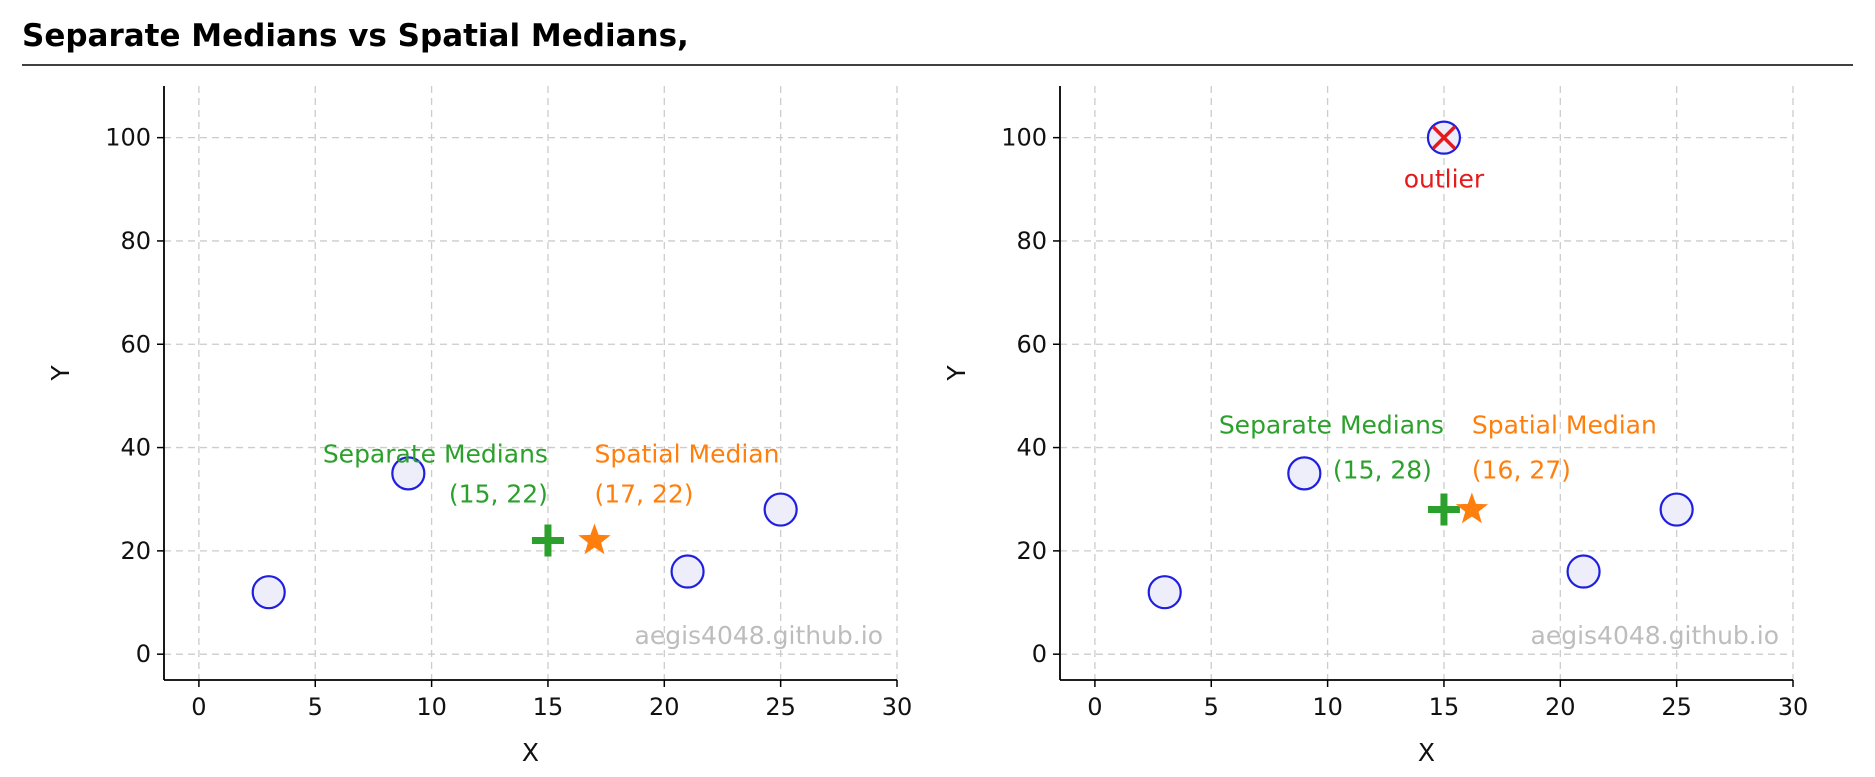 This screenshot has height=777, width=1875. What do you see at coordinates (355, 36) in the screenshot?
I see `figure-title: Separate Medians vs Spatial Medians,` at bounding box center [355, 36].